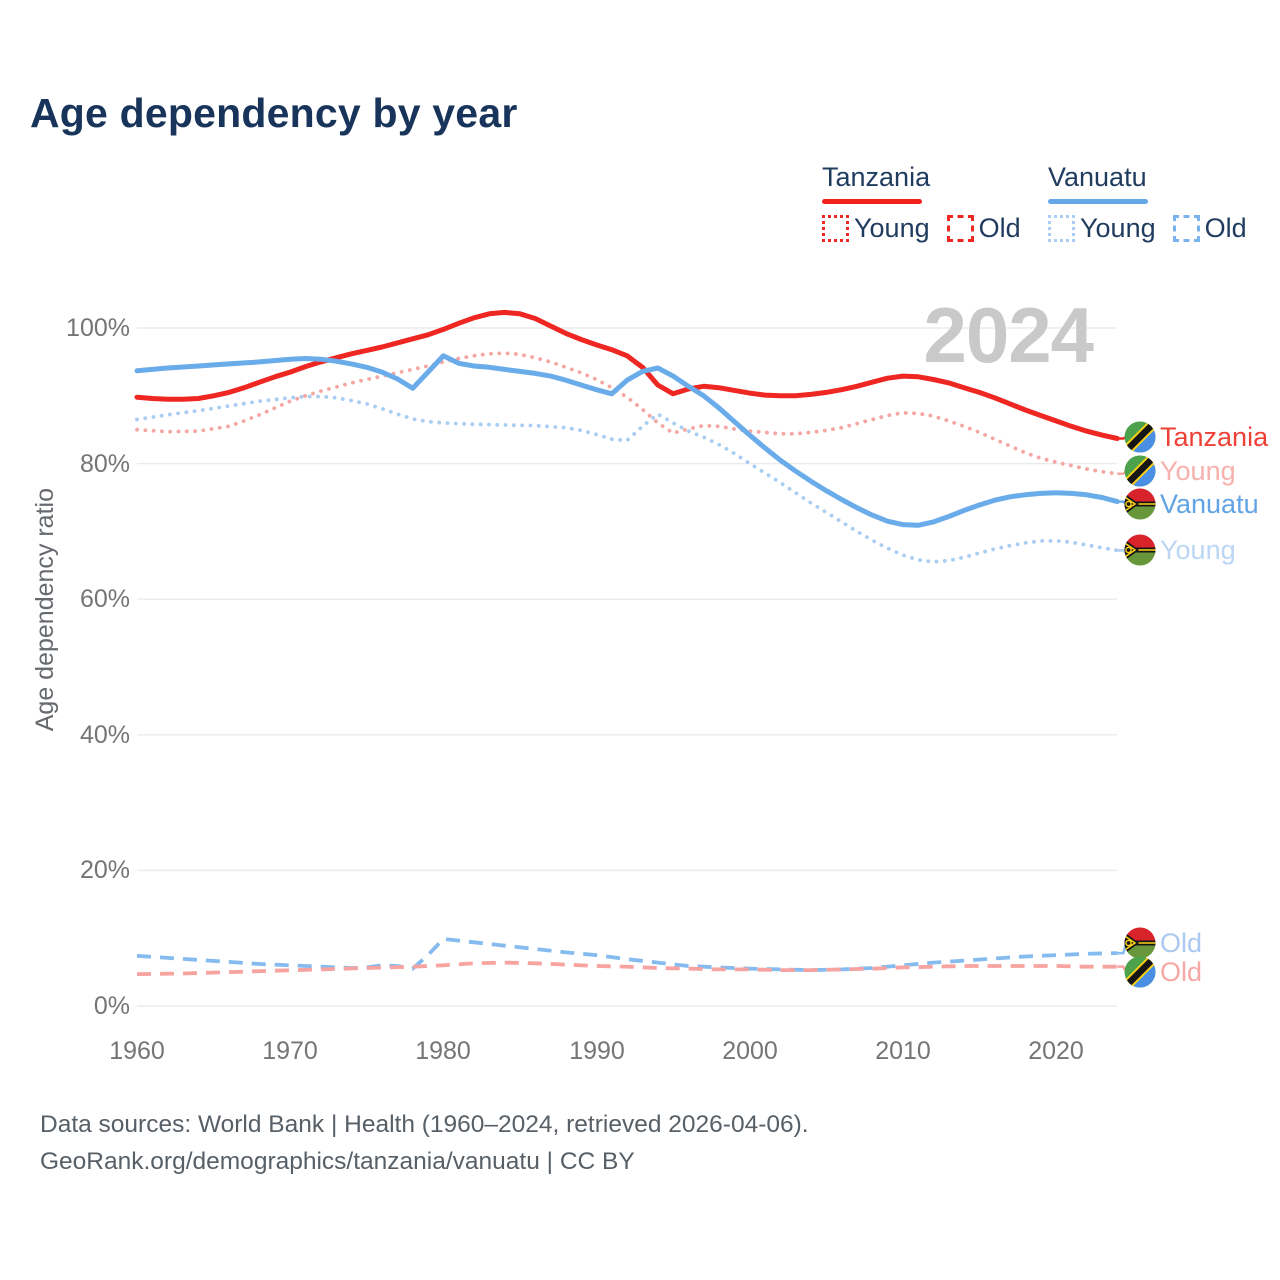  I want to click on curve-label-vanuatu-young: Young, so click(1198, 550).